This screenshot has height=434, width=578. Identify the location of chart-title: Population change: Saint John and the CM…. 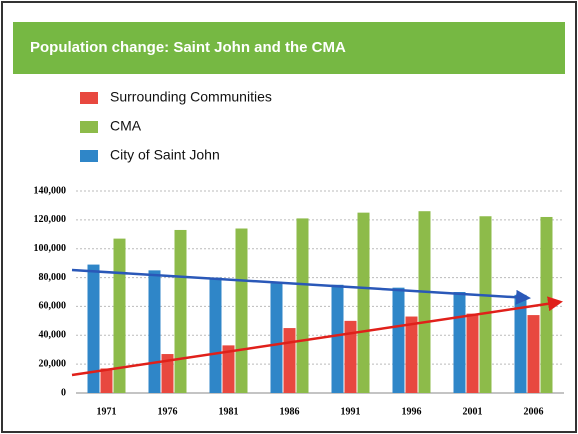
(188, 47).